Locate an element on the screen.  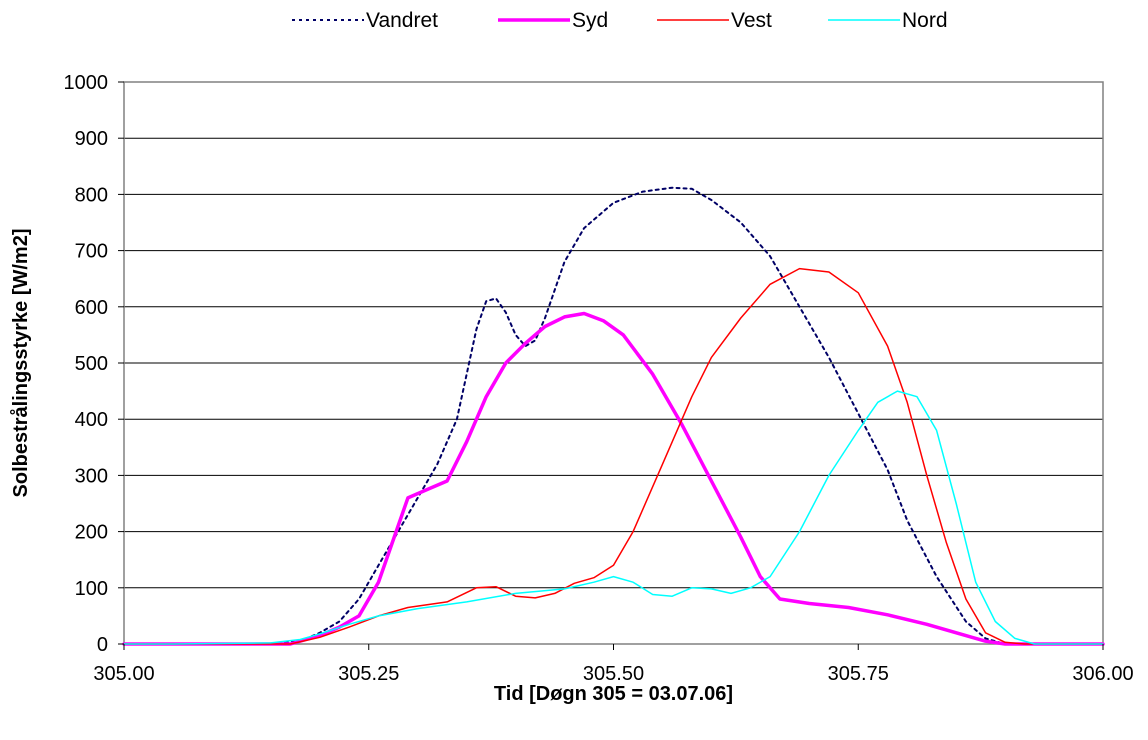
x-tick-label: 305.00 is located at coordinates (123, 674).